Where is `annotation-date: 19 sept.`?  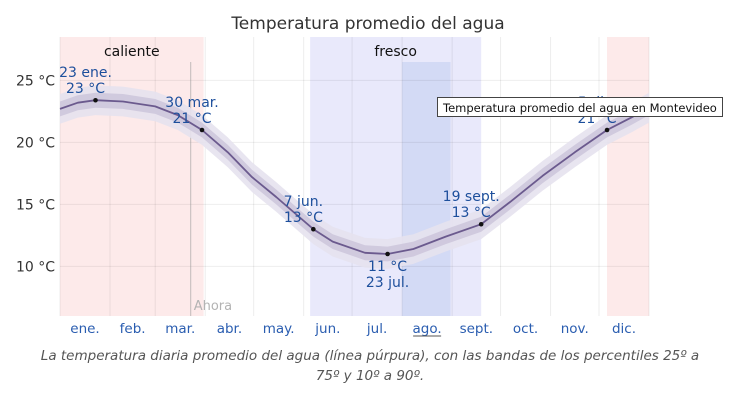
annotation-date: 19 sept. is located at coordinates (471, 197).